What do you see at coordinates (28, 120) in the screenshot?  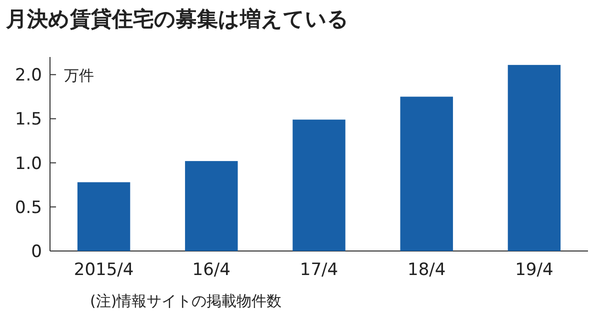 I see `y-tick-label: 1.5` at bounding box center [28, 120].